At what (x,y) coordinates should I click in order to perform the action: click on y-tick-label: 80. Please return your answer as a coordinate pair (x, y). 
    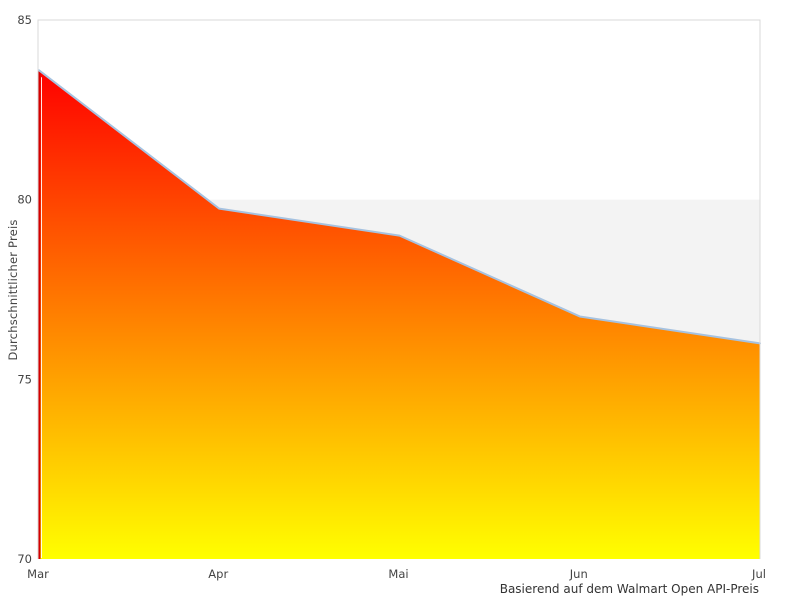
    Looking at the image, I should click on (24, 200).